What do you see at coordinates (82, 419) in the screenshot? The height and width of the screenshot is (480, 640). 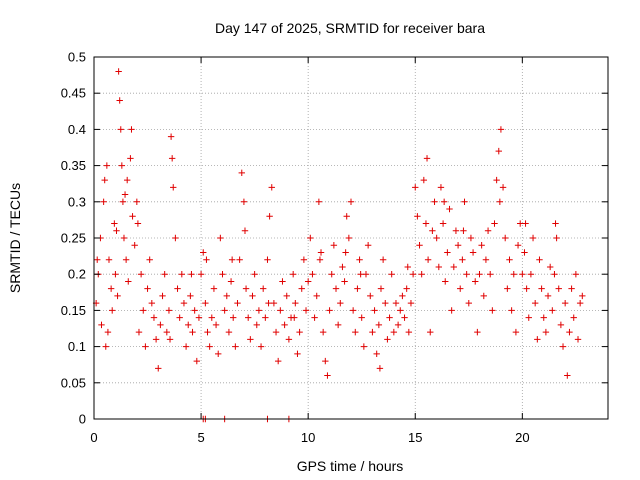 I see `y-tick-label: 0` at bounding box center [82, 419].